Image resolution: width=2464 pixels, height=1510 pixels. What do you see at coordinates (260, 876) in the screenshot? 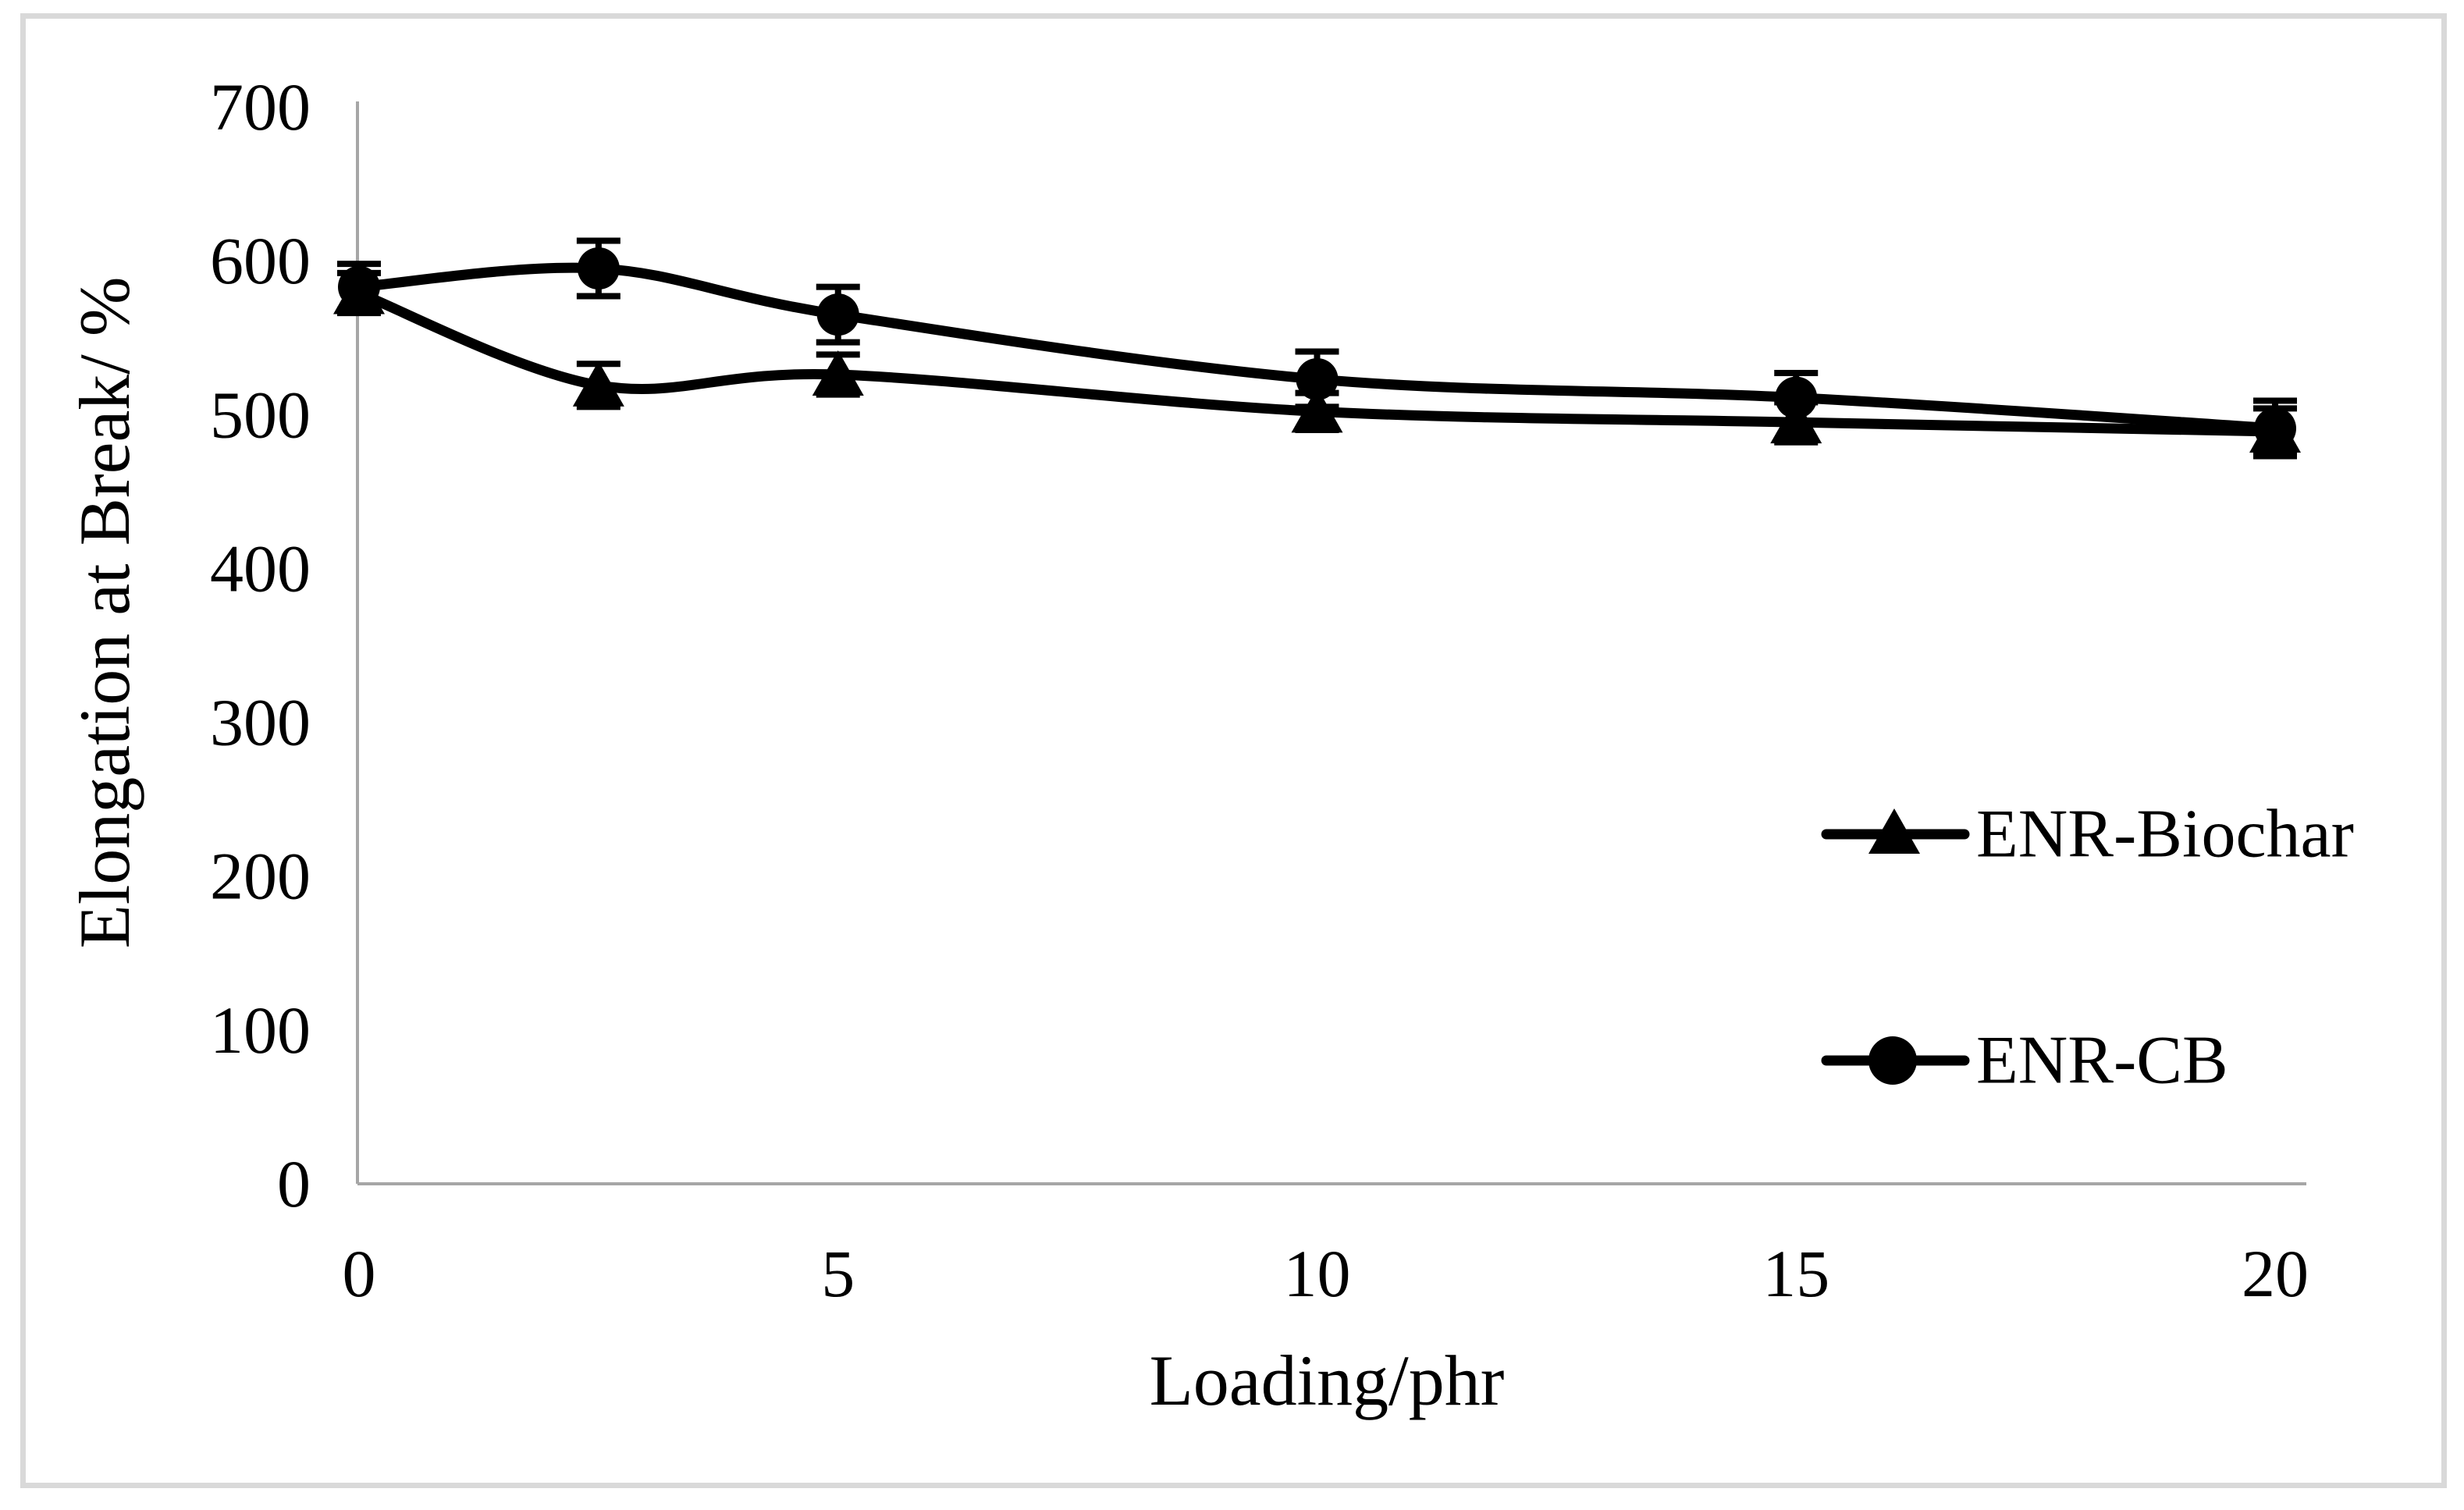
I see `y-tick-label: 200` at bounding box center [260, 876].